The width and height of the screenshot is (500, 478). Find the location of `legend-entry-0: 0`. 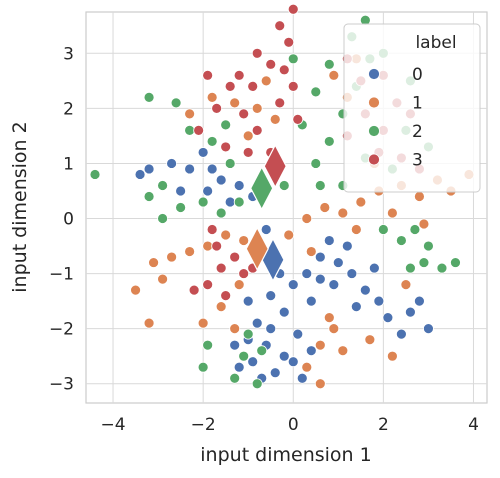

legend-entry-0: 0 is located at coordinates (417, 75).